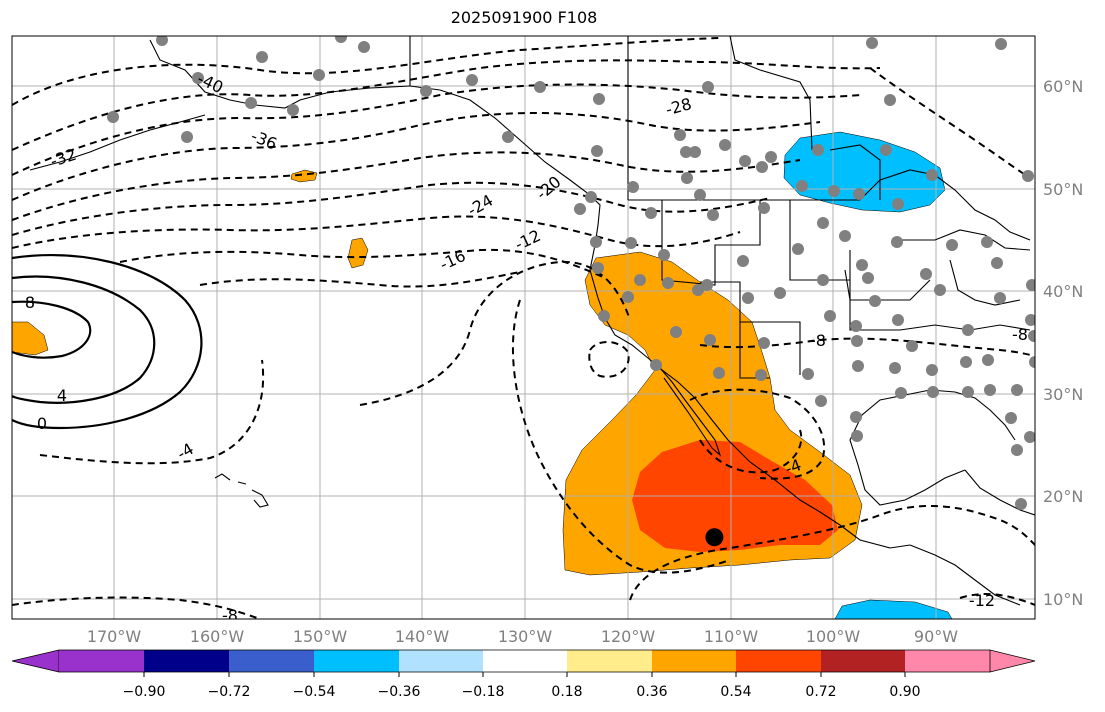 The height and width of the screenshot is (712, 1105). What do you see at coordinates (524, 17) in the screenshot?
I see `map-title: 2025091900 F108` at bounding box center [524, 17].